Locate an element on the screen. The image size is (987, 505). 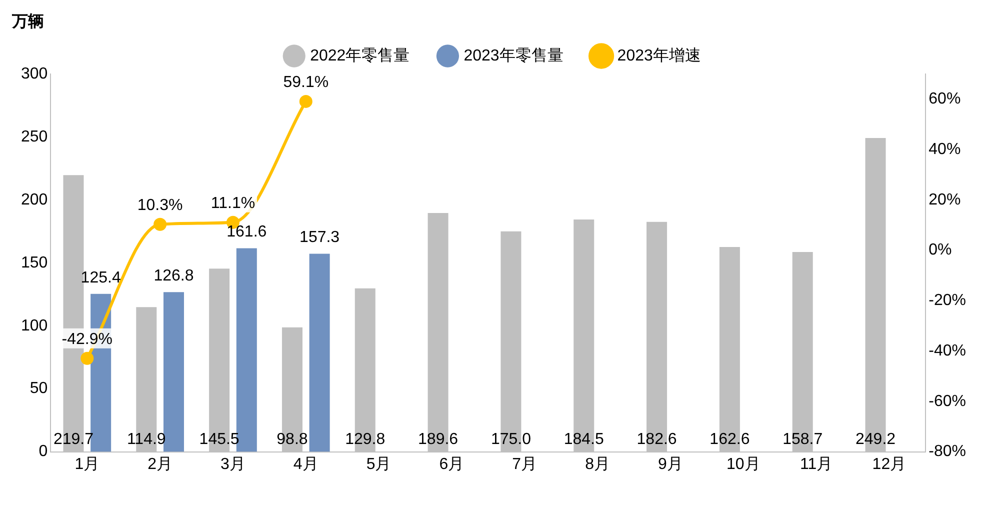
data-label: 249.2 is located at coordinates (875, 439).